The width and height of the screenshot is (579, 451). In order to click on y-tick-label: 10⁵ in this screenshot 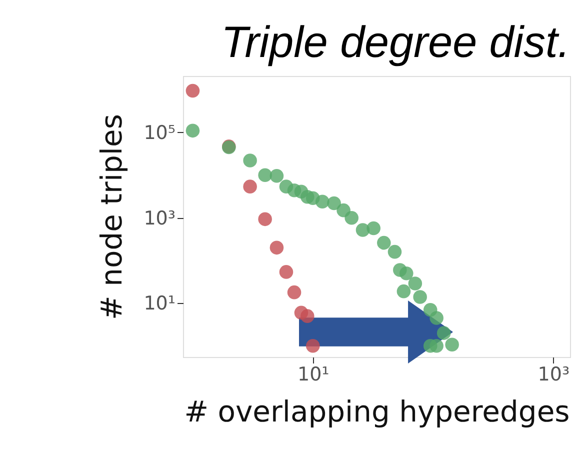, I will do `click(160, 133)`.